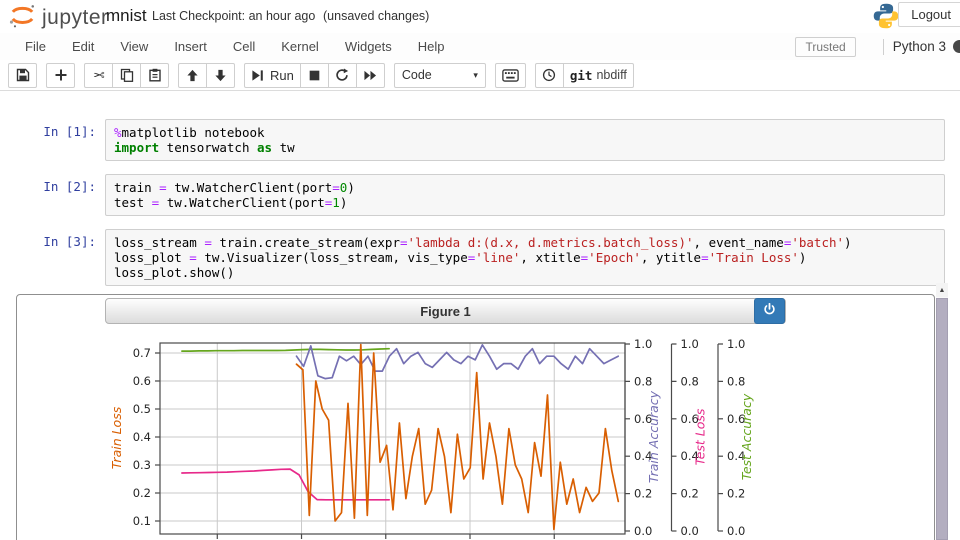 This screenshot has height=540, width=960. I want to click on move-down-button, so click(220, 75).